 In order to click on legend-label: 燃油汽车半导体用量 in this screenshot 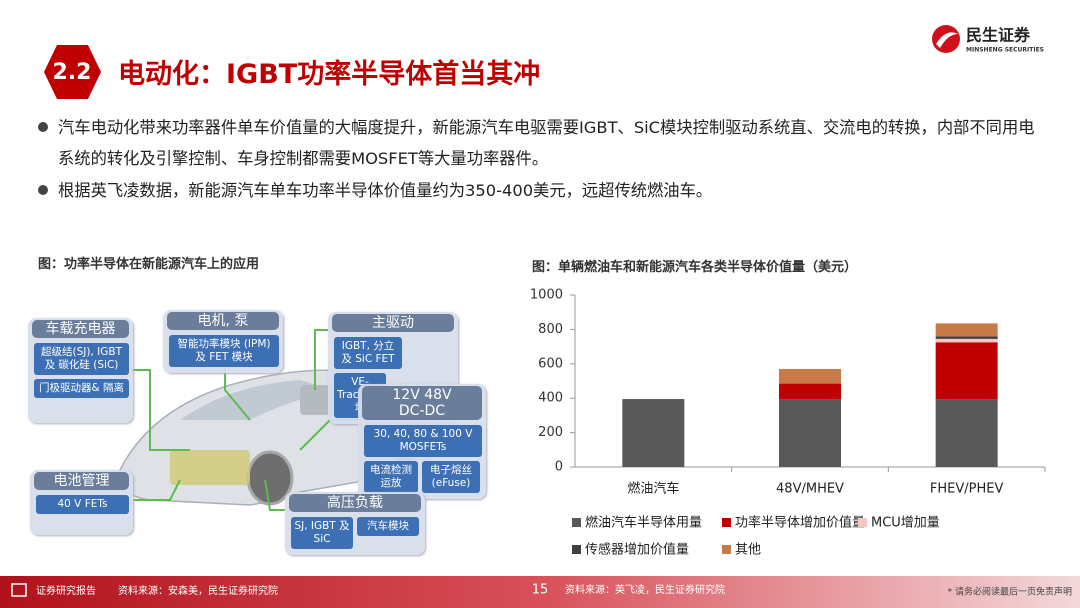, I will do `click(643, 523)`.